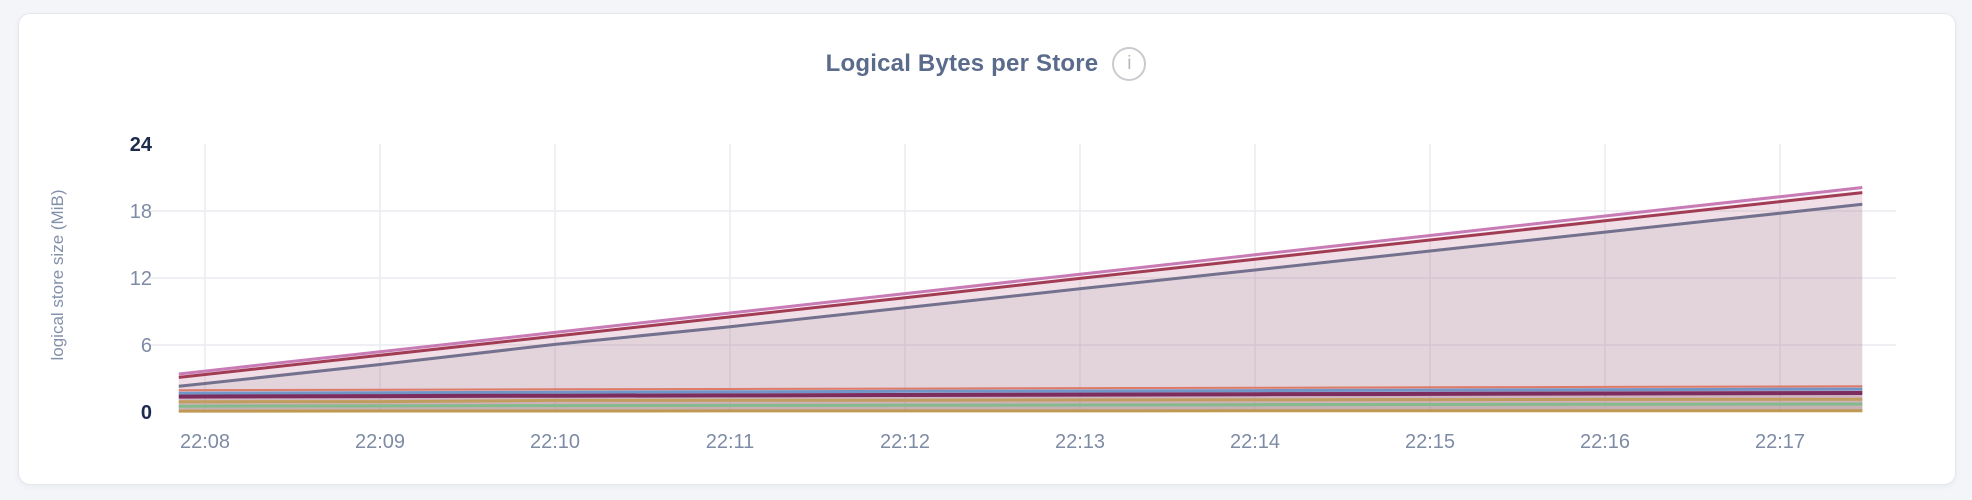 The width and height of the screenshot is (1972, 500). I want to click on x-tick-label: 22:11, so click(730, 442).